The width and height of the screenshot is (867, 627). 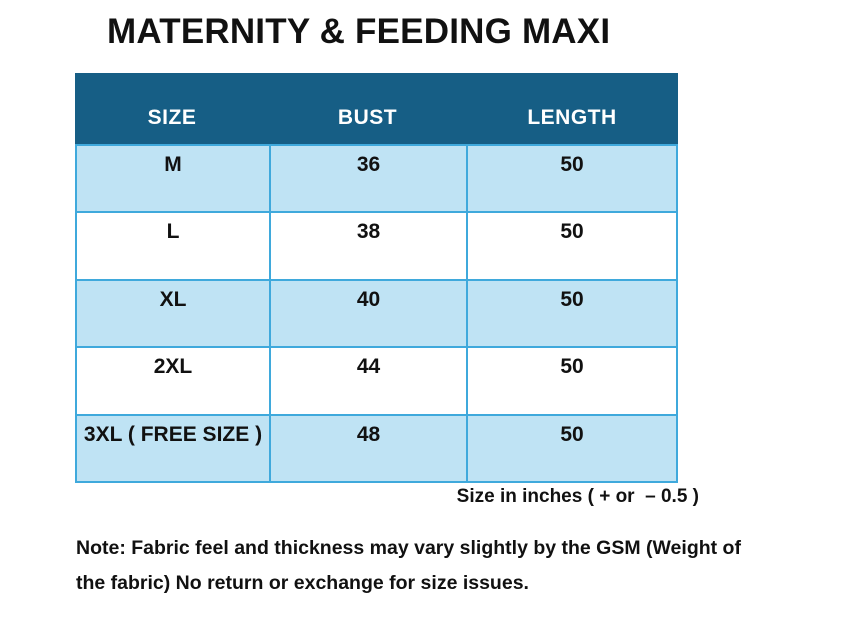 What do you see at coordinates (174, 179) in the screenshot?
I see `cell-size: M` at bounding box center [174, 179].